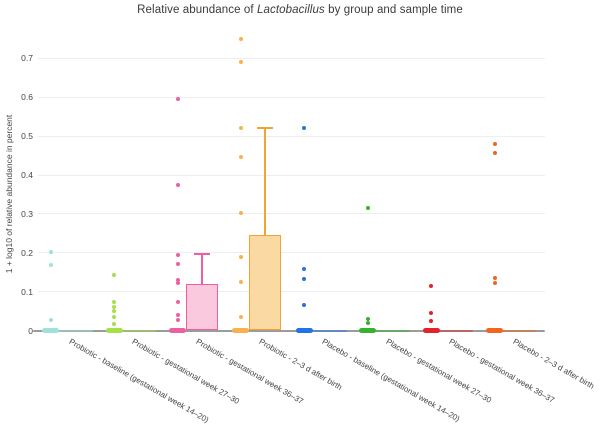 The width and height of the screenshot is (600, 446). I want to click on y-tick-label: 0, so click(30, 330).